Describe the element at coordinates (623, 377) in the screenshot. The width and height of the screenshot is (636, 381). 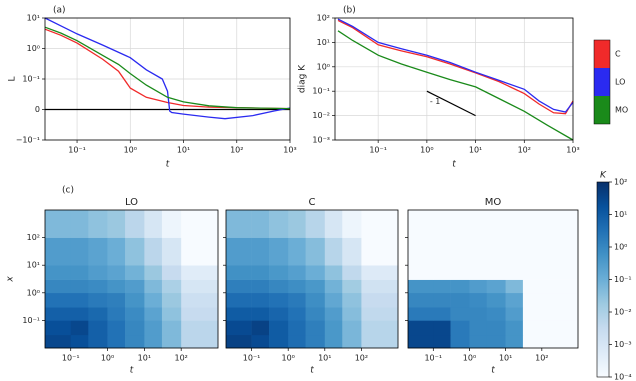
I see `colorbar-tick-label: 10⁻⁴` at that location.